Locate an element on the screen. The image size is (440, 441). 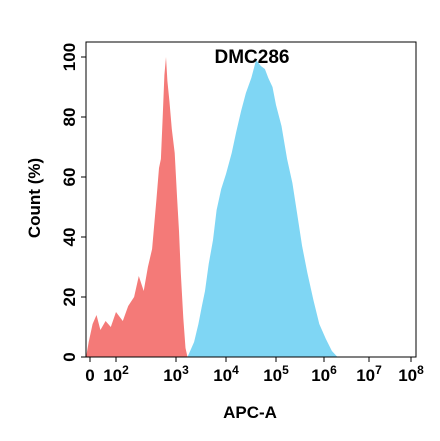
x-tick-label: 0 is located at coordinates (89, 375).